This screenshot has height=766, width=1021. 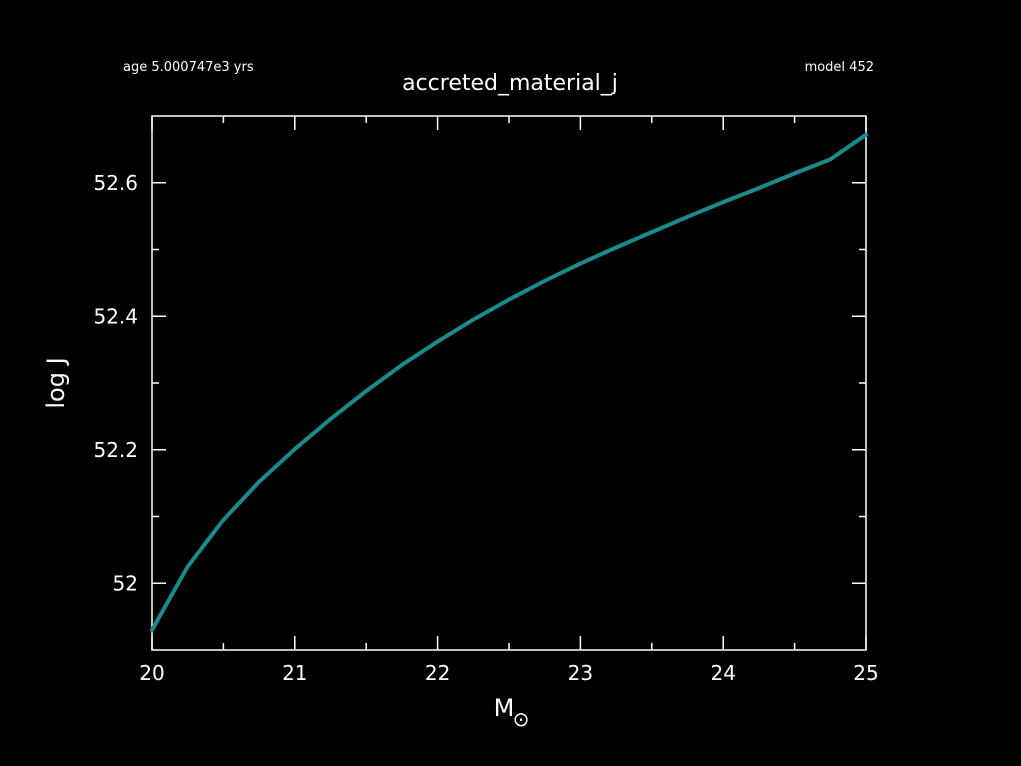 What do you see at coordinates (437, 673) in the screenshot?
I see `x-tick-label: 22` at bounding box center [437, 673].